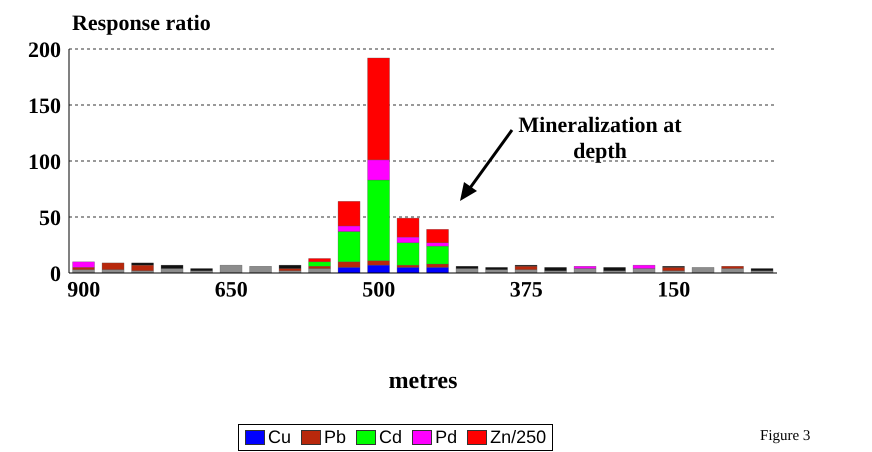  I want to click on x-tick-label: 650, so click(231, 289).